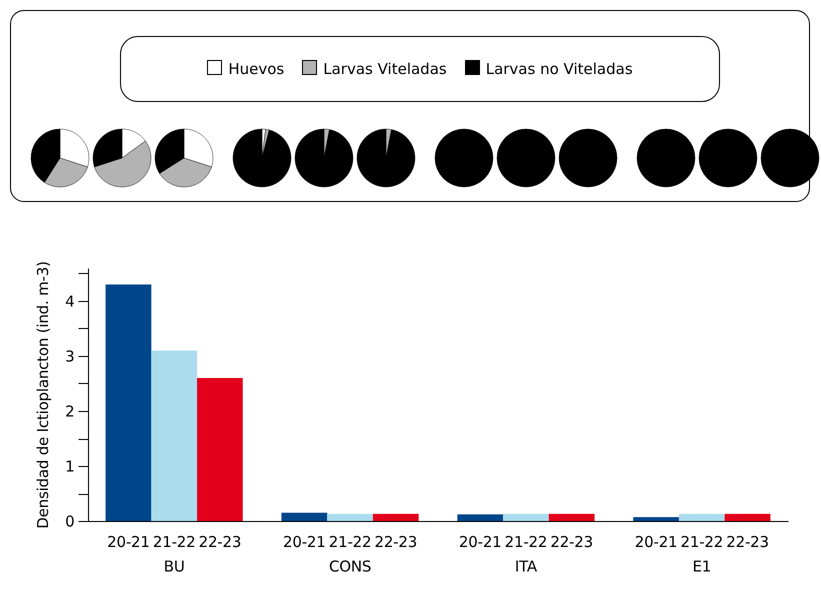 Image resolution: width=821 pixels, height=590 pixels. What do you see at coordinates (558, 69) in the screenshot?
I see `legend-label: Larvas no Viteladas` at bounding box center [558, 69].